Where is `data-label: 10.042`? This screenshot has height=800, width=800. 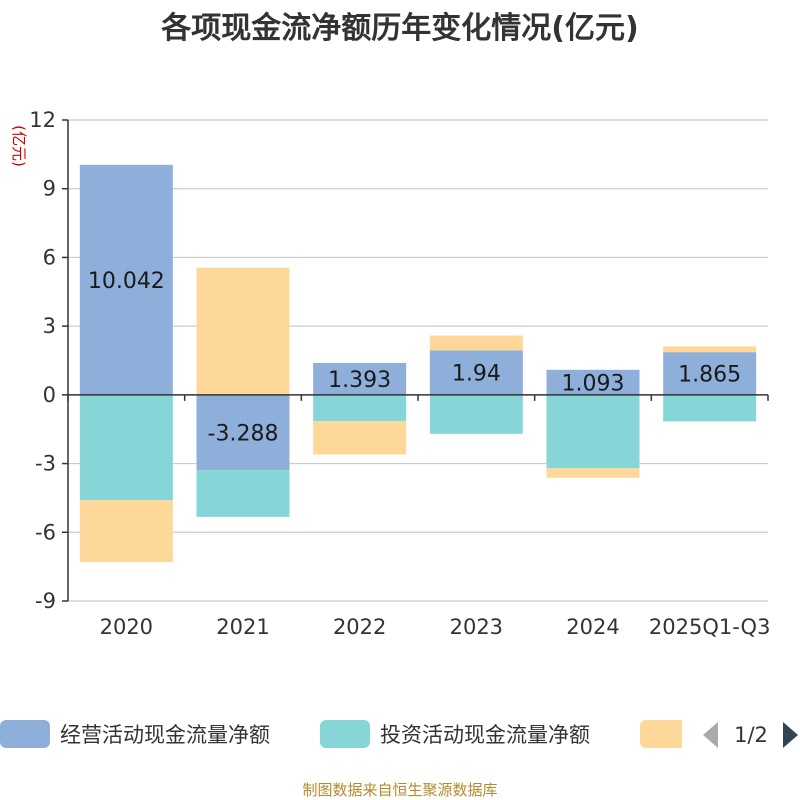
data-label: 10.042 is located at coordinates (126, 281).